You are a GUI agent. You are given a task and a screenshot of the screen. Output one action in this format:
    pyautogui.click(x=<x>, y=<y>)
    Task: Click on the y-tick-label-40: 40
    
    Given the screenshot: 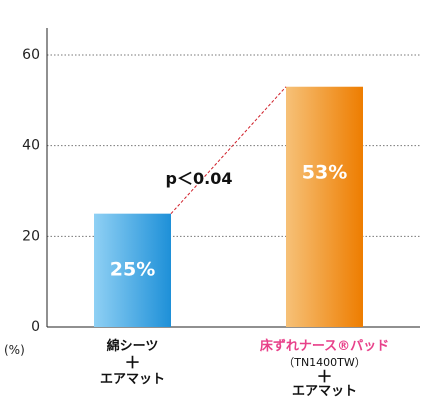 What is the action you would take?
    pyautogui.click(x=31, y=146)
    